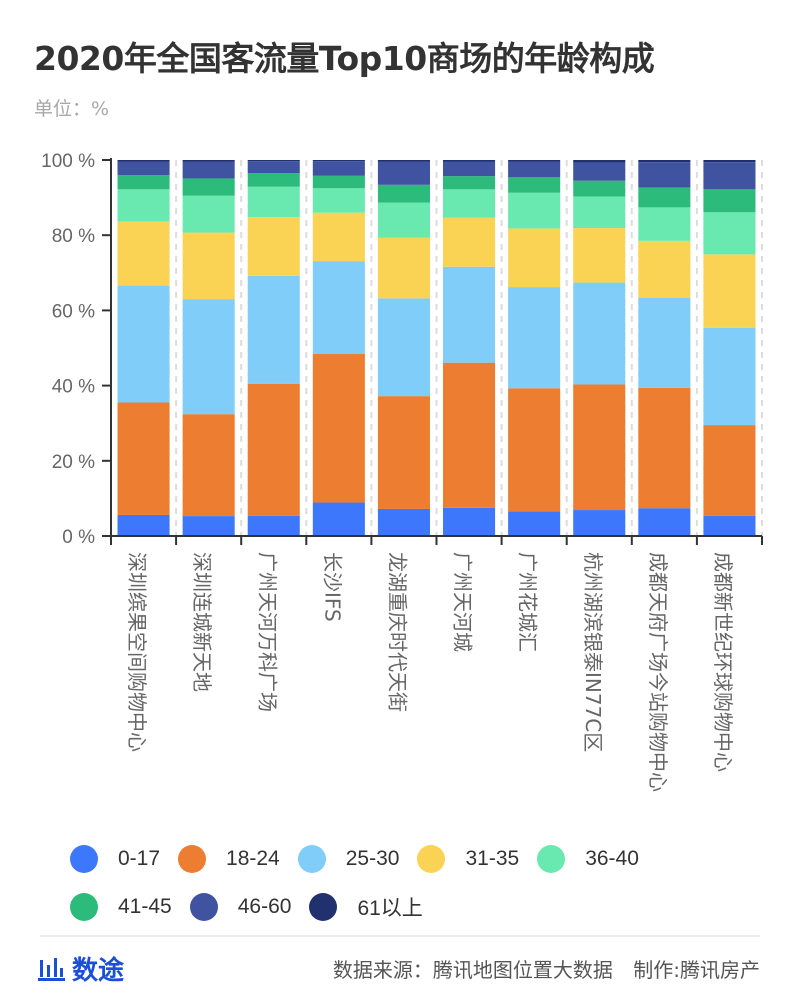 Image resolution: width=800 pixels, height=1000 pixels. Describe the element at coordinates (332, 587) in the screenshot. I see `x-tick-label: 长沙IFS` at that location.